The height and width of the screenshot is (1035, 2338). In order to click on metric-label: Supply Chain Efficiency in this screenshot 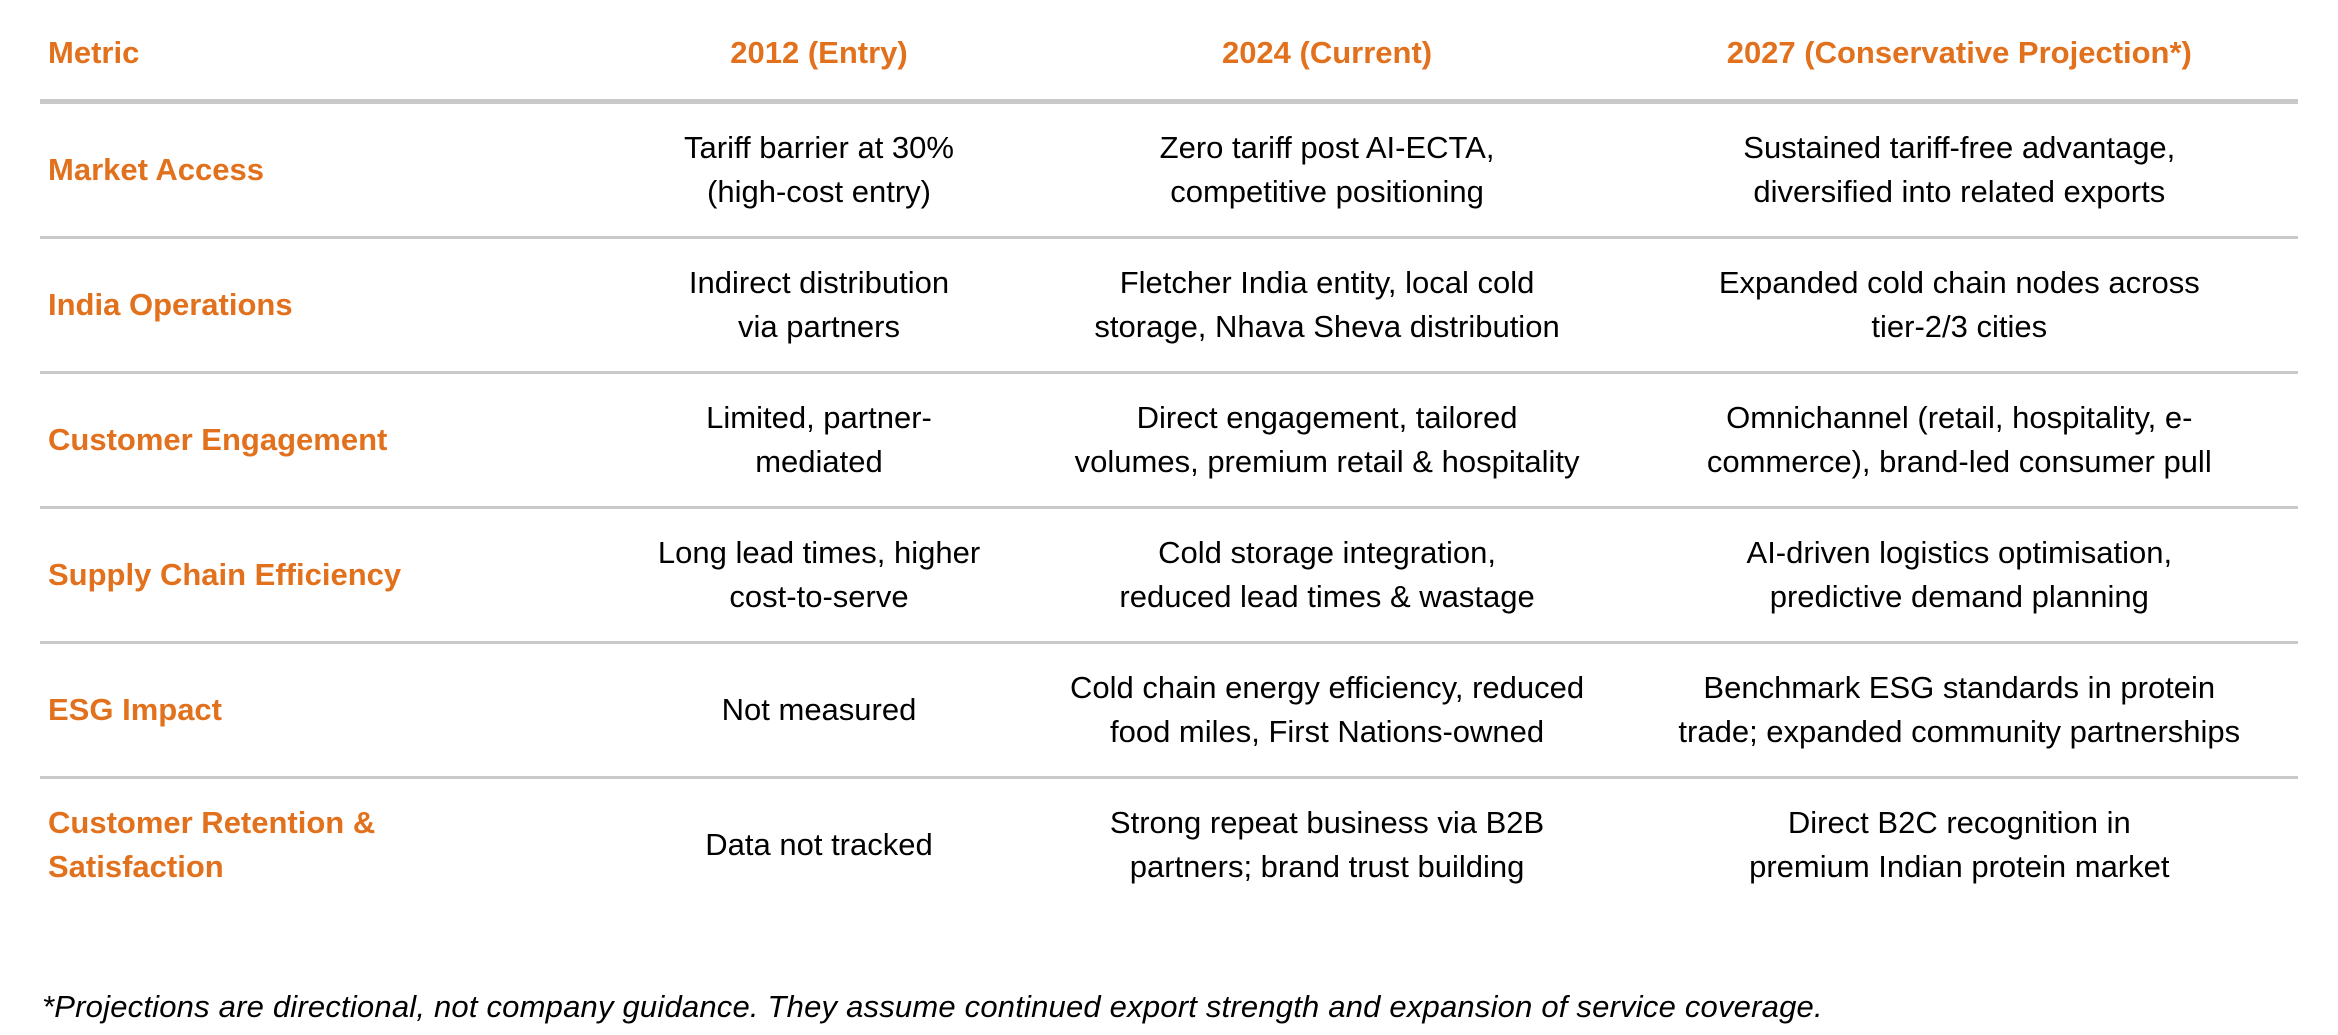, I will do `click(322, 575)`.